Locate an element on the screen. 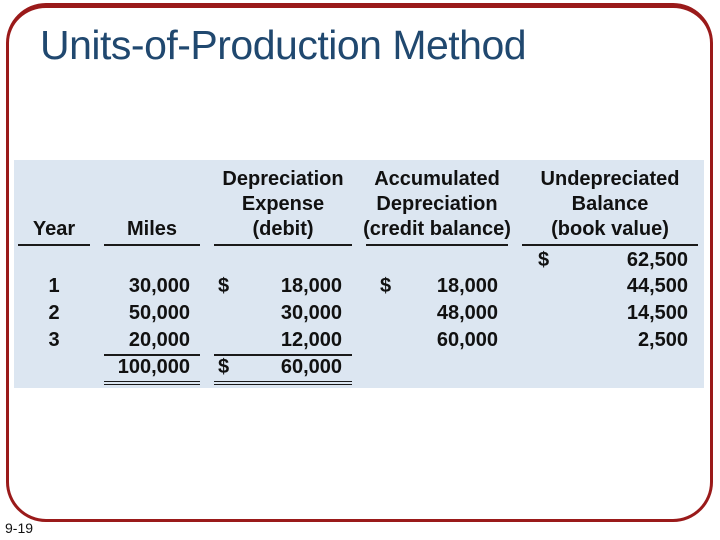 Image resolution: width=720 pixels, height=540 pixels. accumulated-depreciation-cell: 48,000 is located at coordinates (467, 313).